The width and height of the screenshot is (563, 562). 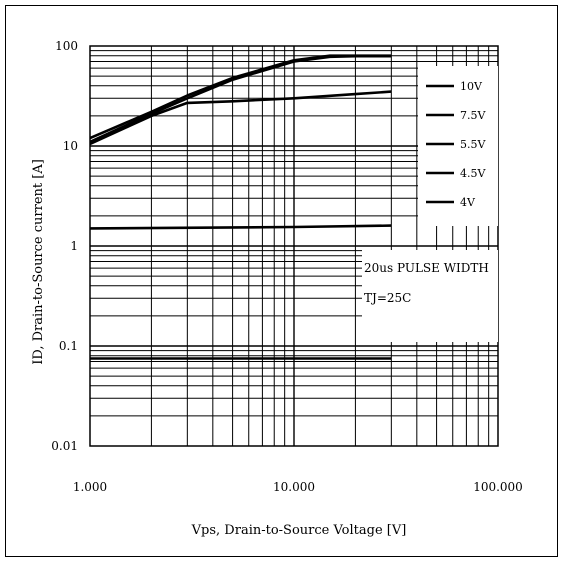 What do you see at coordinates (498, 487) in the screenshot?
I see `x-tick-label: 100.000` at bounding box center [498, 487].